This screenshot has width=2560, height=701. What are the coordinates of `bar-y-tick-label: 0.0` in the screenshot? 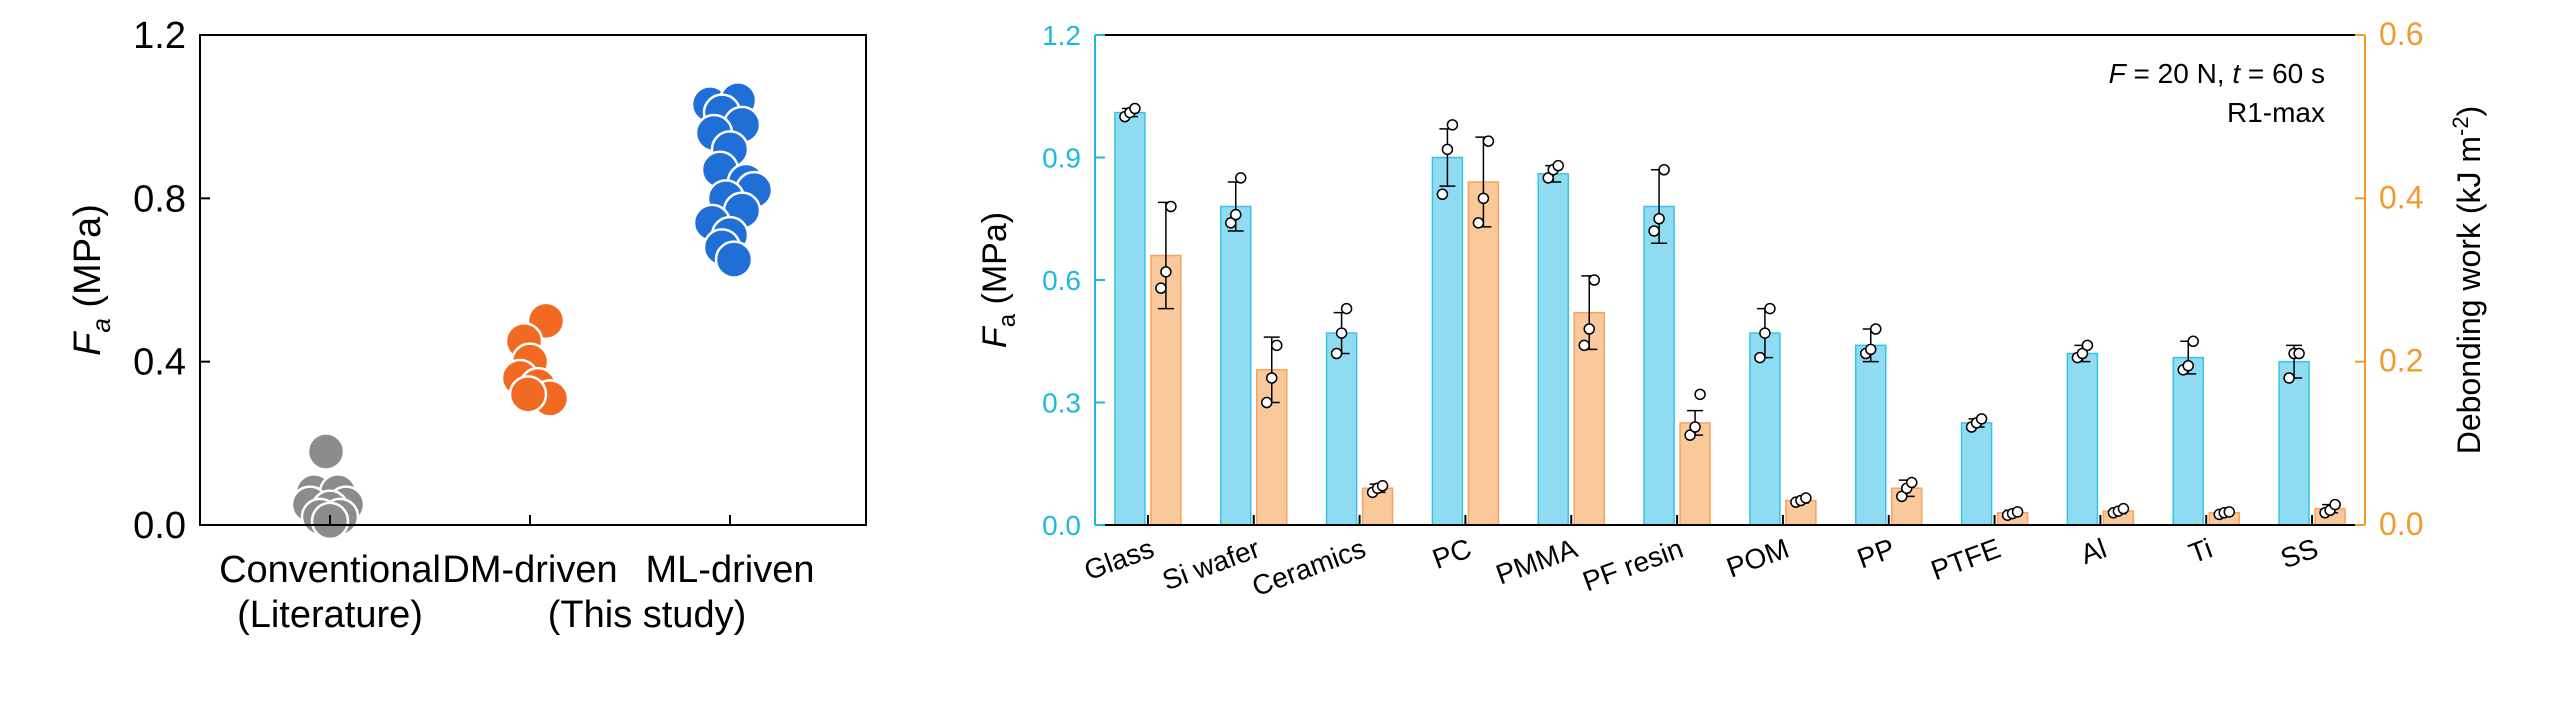 It's located at (1061, 525).